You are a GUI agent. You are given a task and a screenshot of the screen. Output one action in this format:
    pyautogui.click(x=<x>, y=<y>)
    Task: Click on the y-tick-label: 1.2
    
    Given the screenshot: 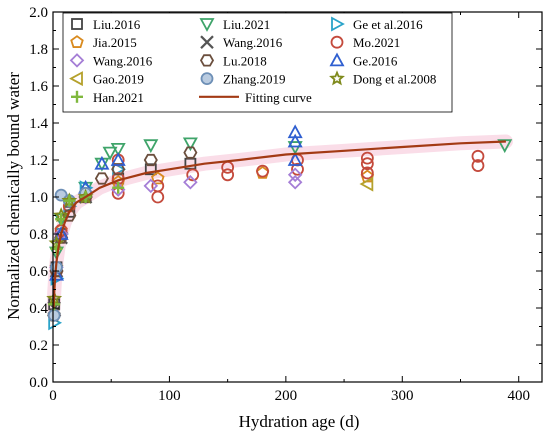 What is the action you would take?
    pyautogui.click(x=38, y=161)
    